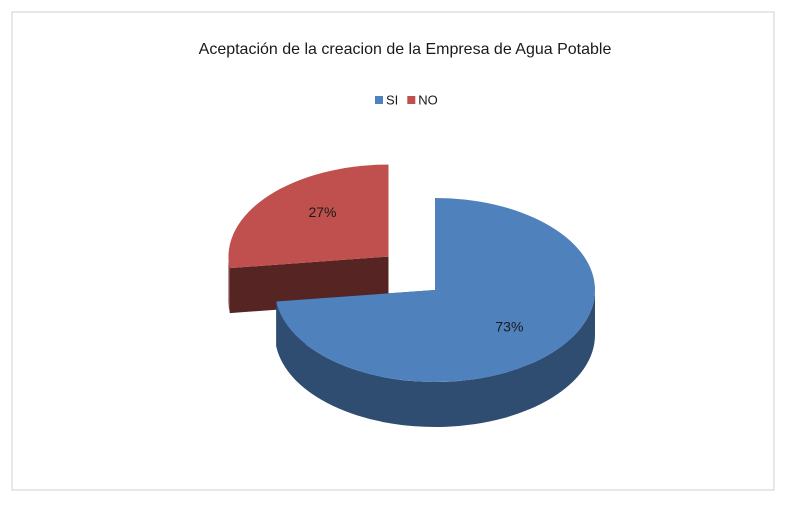  What do you see at coordinates (406, 99) in the screenshot?
I see `legend: SI NO` at bounding box center [406, 99].